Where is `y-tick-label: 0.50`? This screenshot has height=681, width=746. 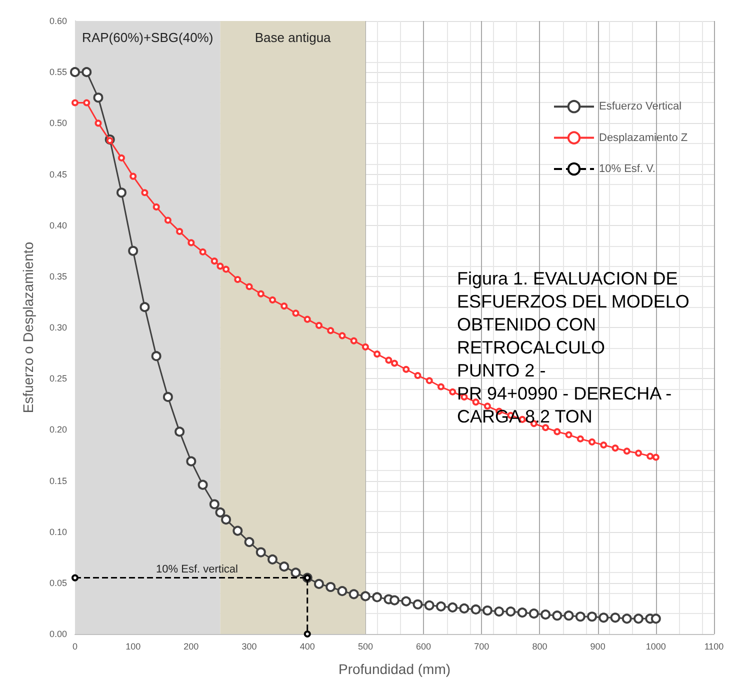
y-tick-label: 0.50 is located at coordinates (58, 123).